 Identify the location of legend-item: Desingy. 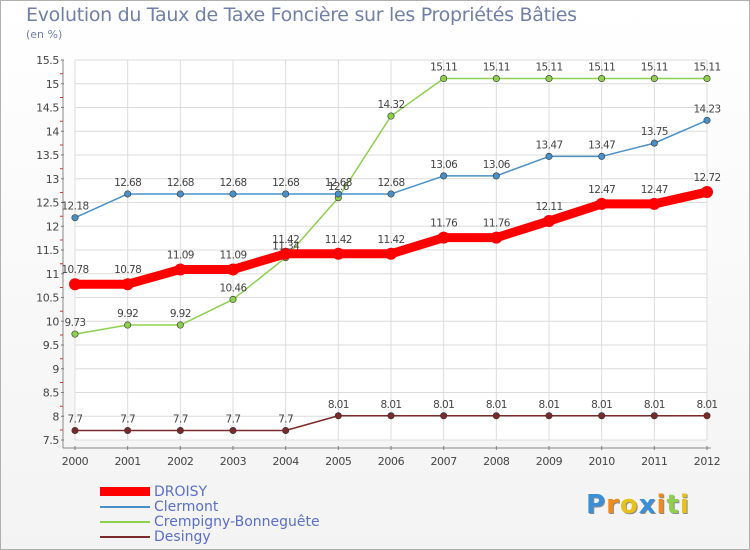
(210, 536).